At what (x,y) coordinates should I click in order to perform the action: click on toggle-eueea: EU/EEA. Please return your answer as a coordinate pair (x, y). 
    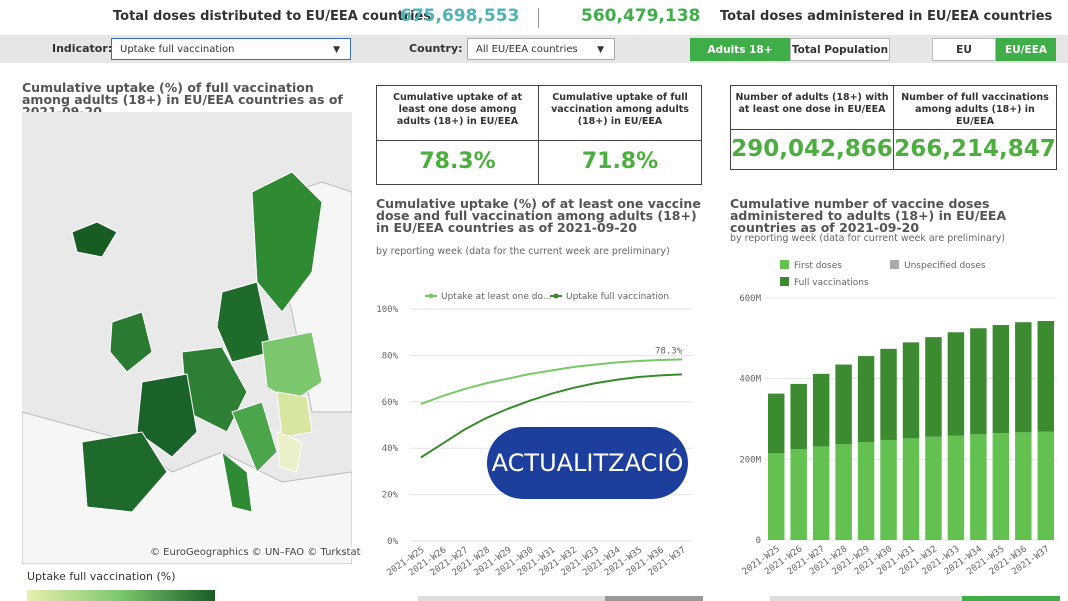
    Looking at the image, I should click on (1026, 49).